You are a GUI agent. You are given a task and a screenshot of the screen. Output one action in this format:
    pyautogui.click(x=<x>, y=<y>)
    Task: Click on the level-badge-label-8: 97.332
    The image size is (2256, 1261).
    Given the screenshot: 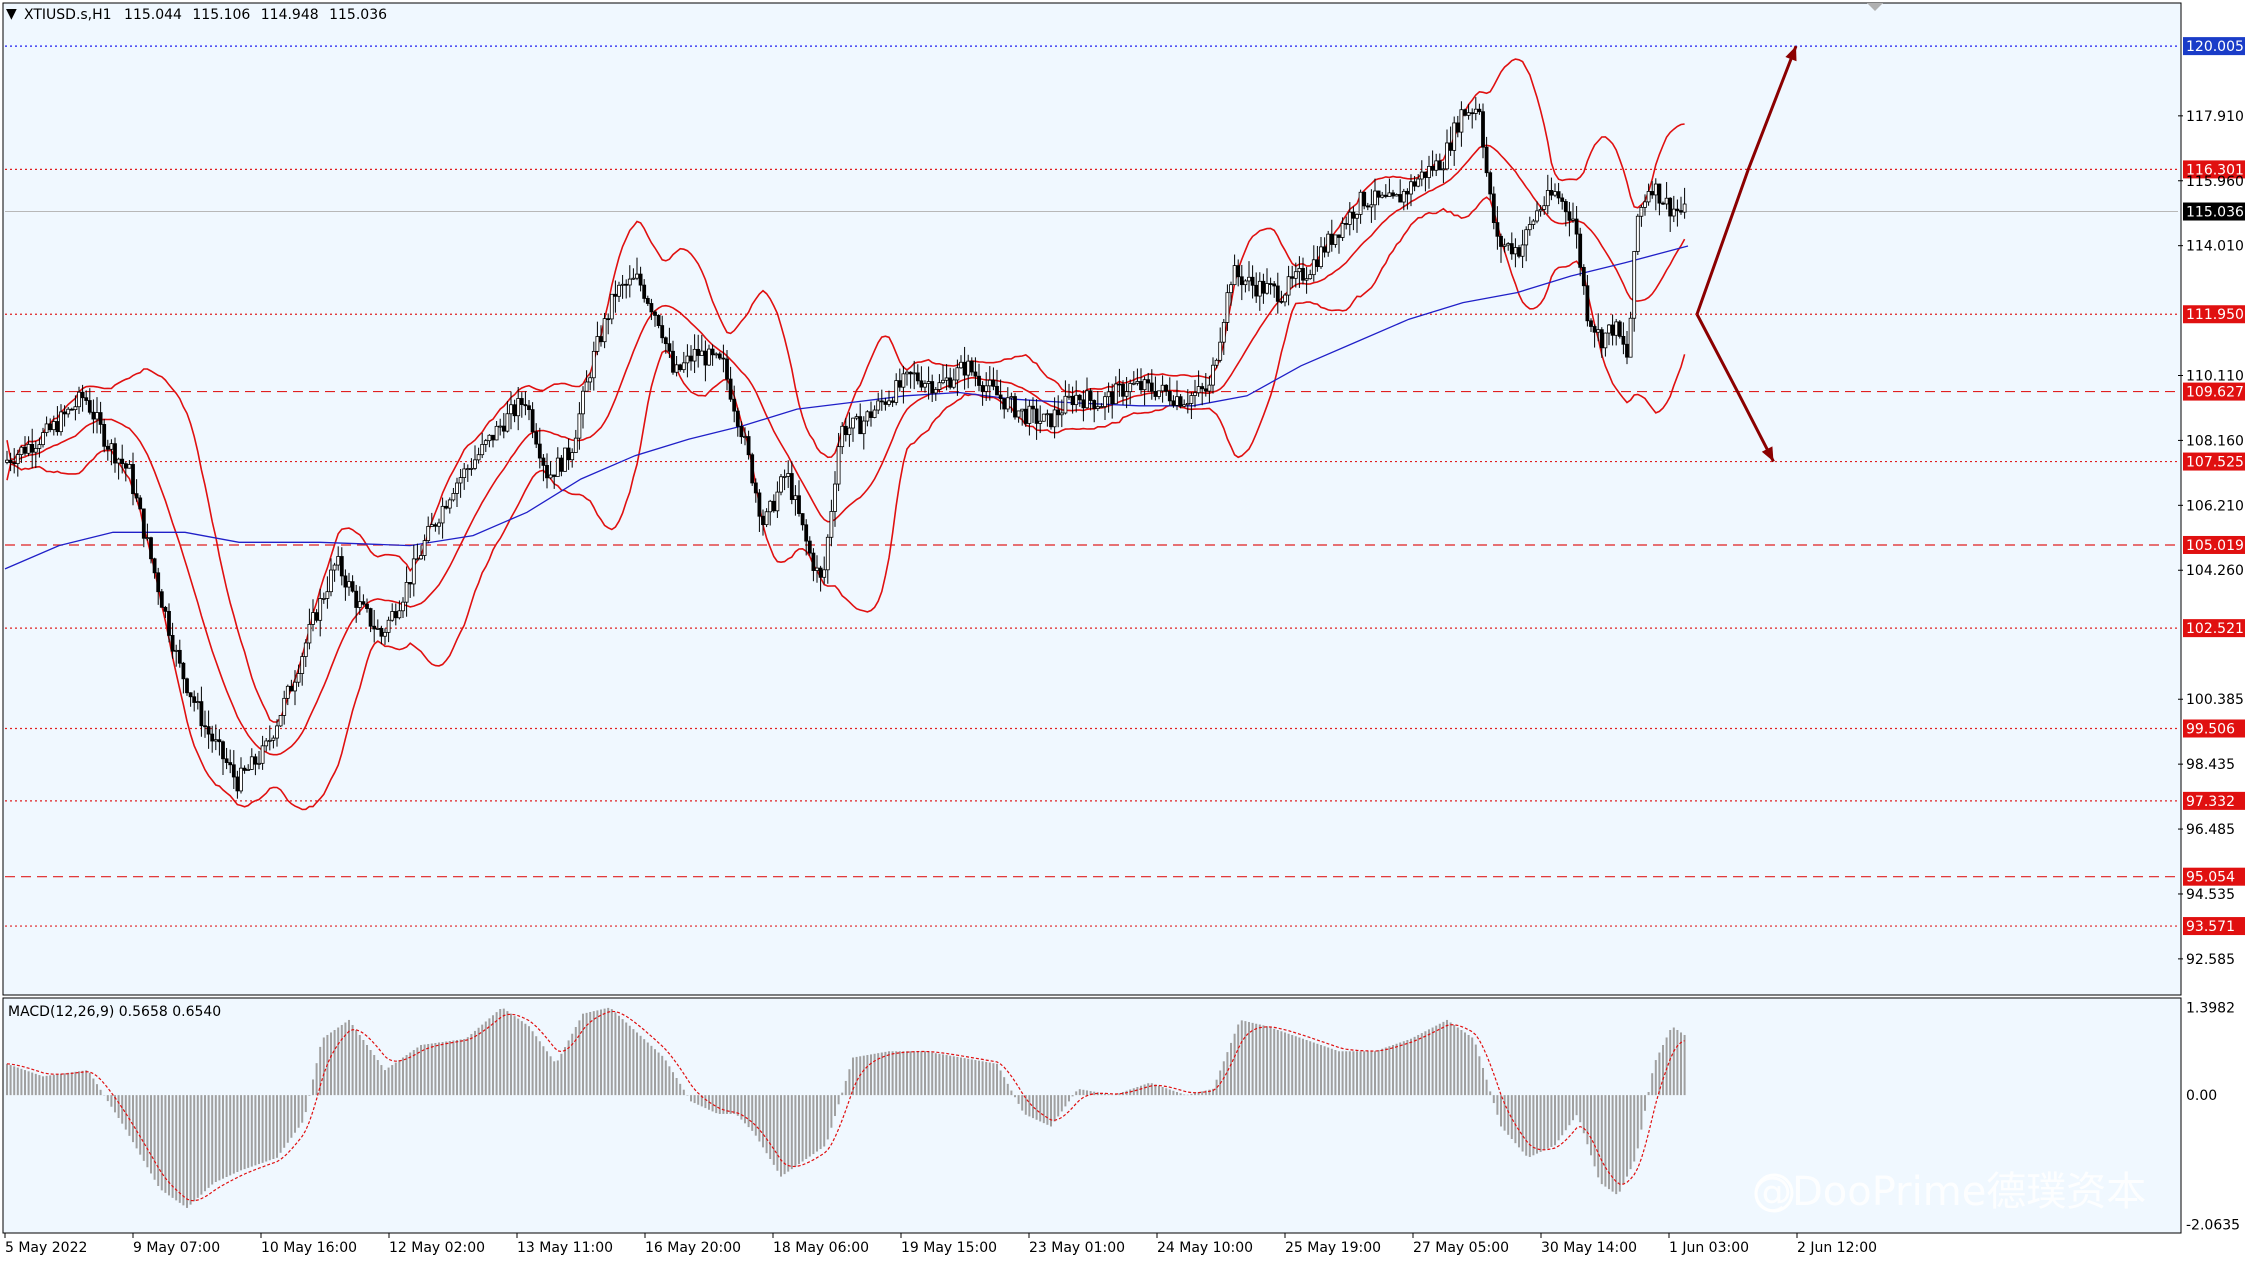 What is the action you would take?
    pyautogui.click(x=2210, y=802)
    